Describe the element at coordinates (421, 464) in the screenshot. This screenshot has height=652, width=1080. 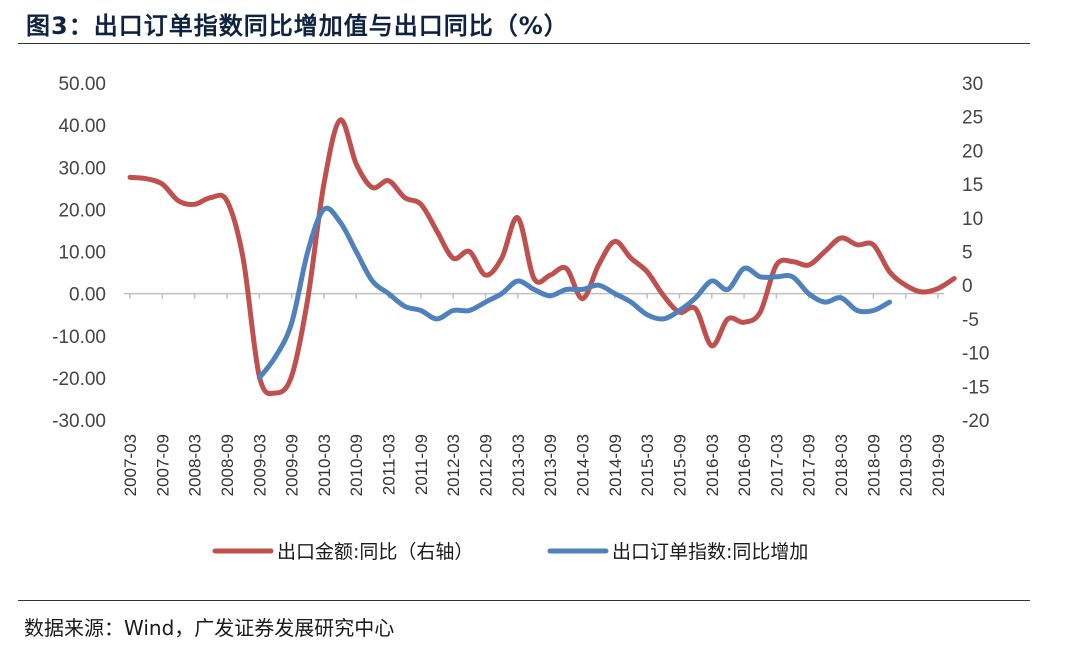
I see `x-tick-label: 2011-09` at that location.